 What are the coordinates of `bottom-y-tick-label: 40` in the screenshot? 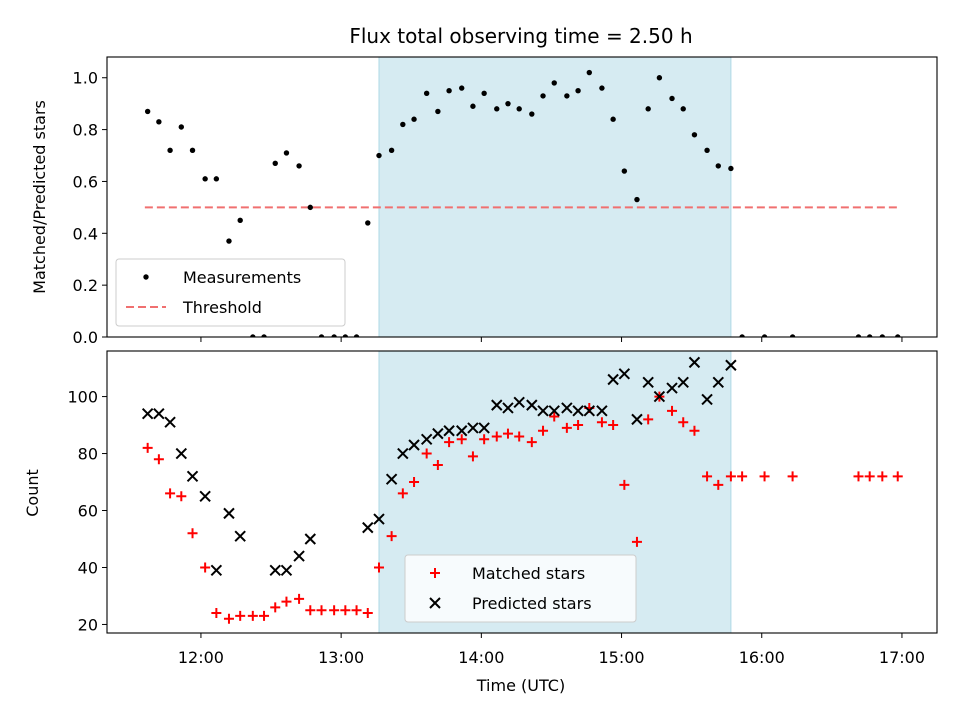 It's located at (88, 567).